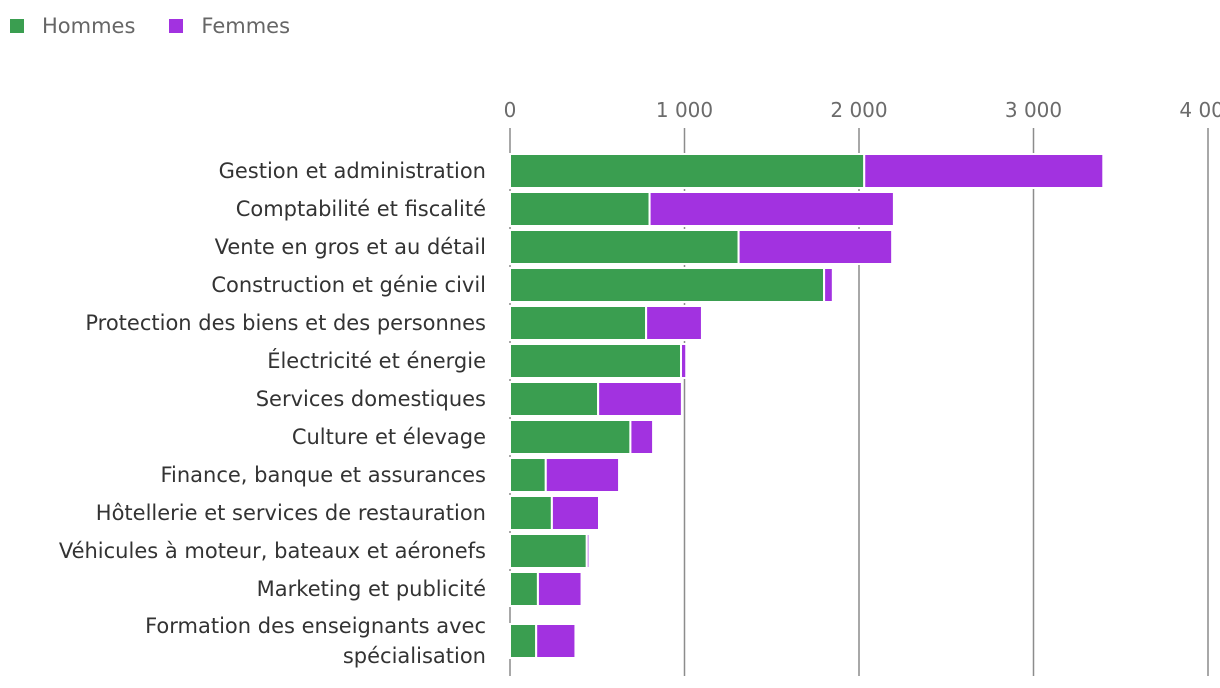 The image size is (1220, 688). What do you see at coordinates (984, 171) in the screenshot?
I see `bar-femmes-gestion-et-administration` at bounding box center [984, 171].